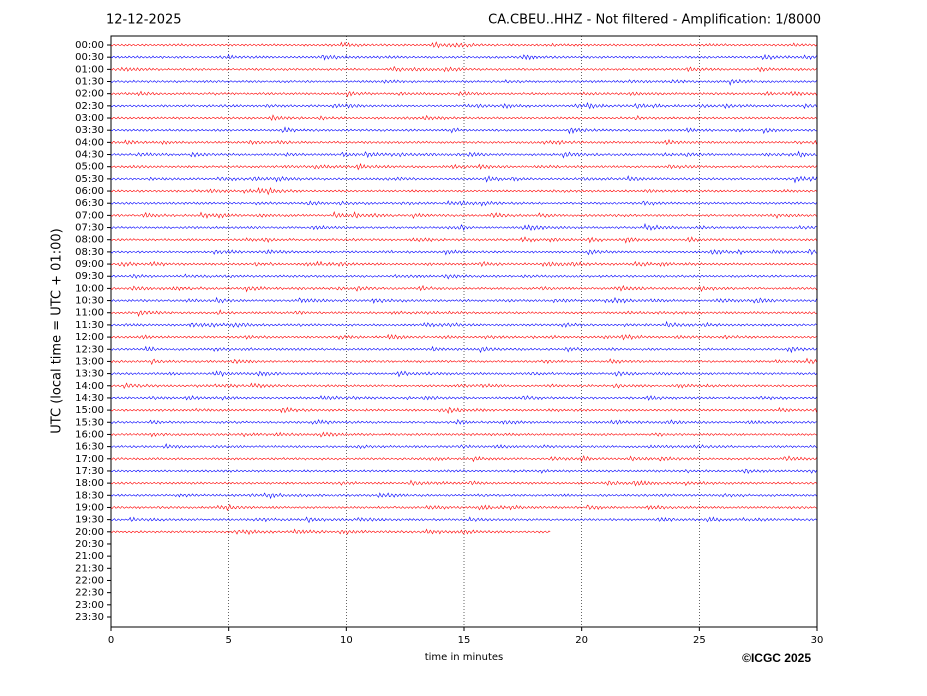  I want to click on y-tick-label: 16:00, so click(89, 434).